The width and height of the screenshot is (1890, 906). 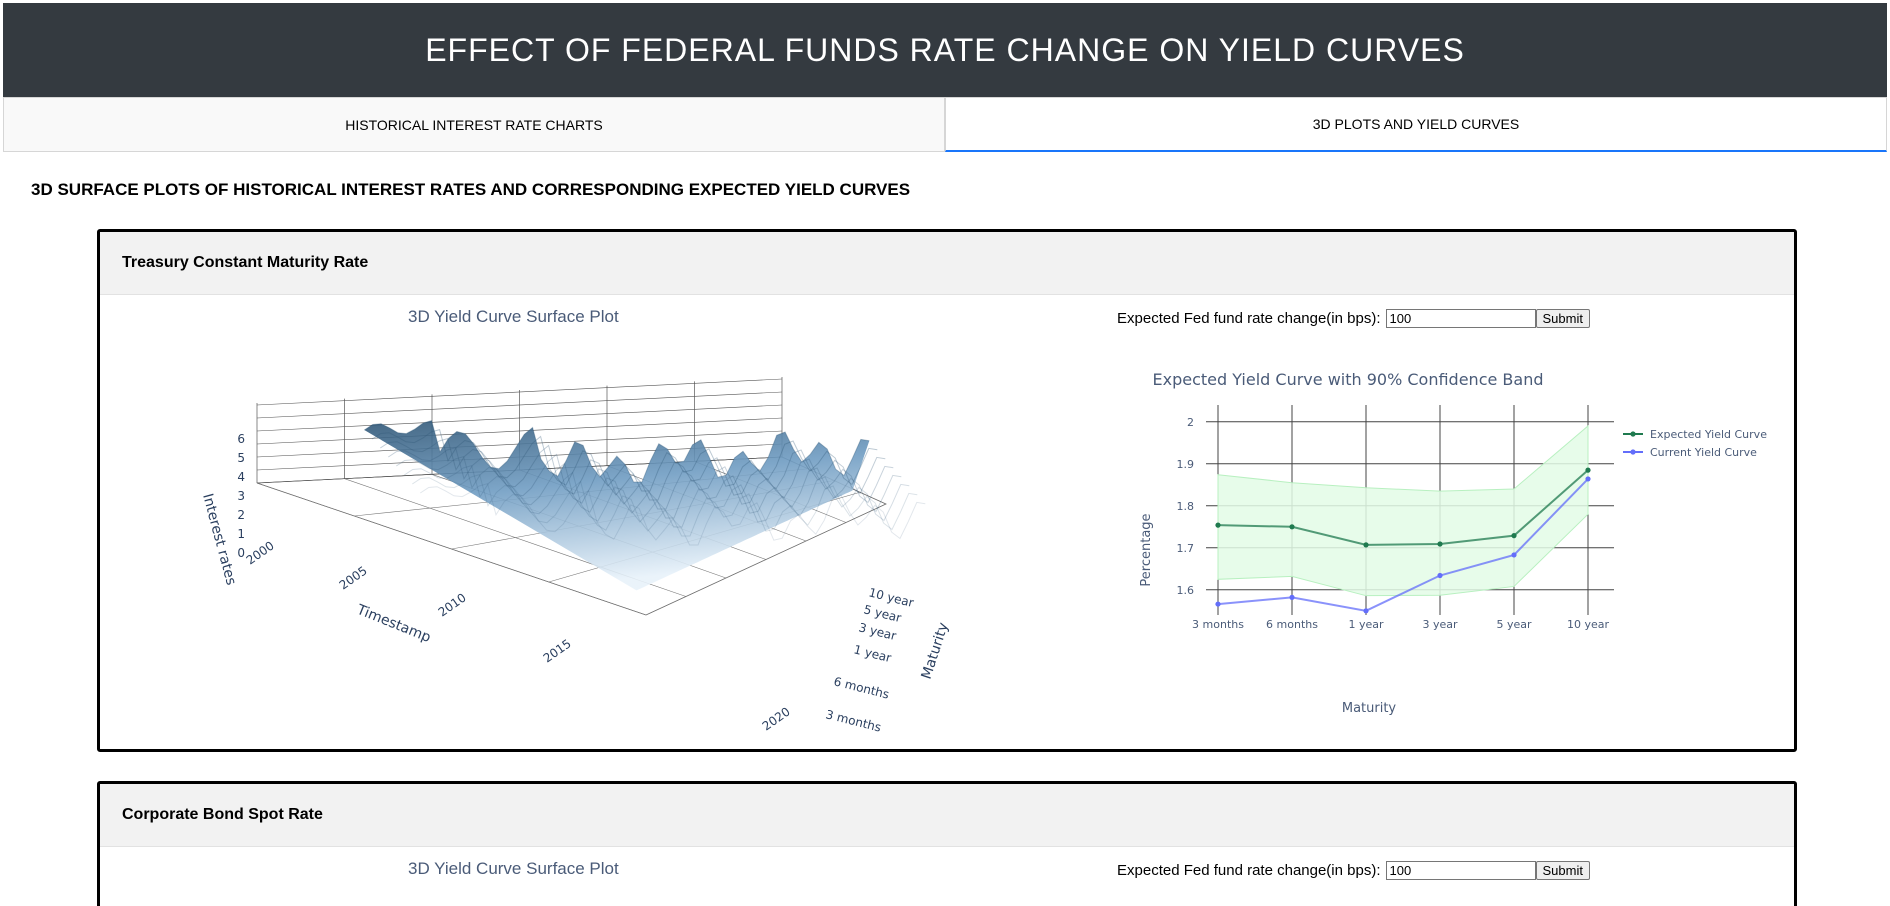 I want to click on yield-y-tick-label: 1.9, so click(x=1186, y=464).